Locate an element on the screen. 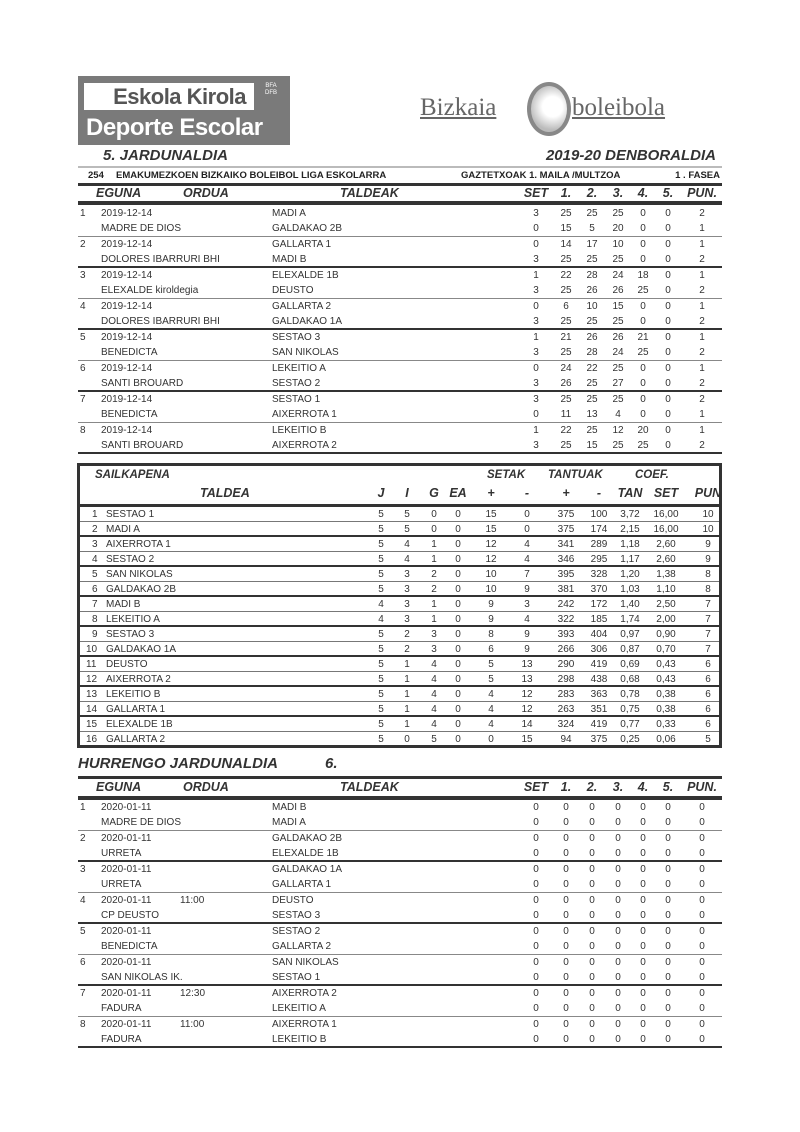 Image resolution: width=800 pixels, height=1132 pixels. coef-sets: 2,60 is located at coordinates (666, 544).